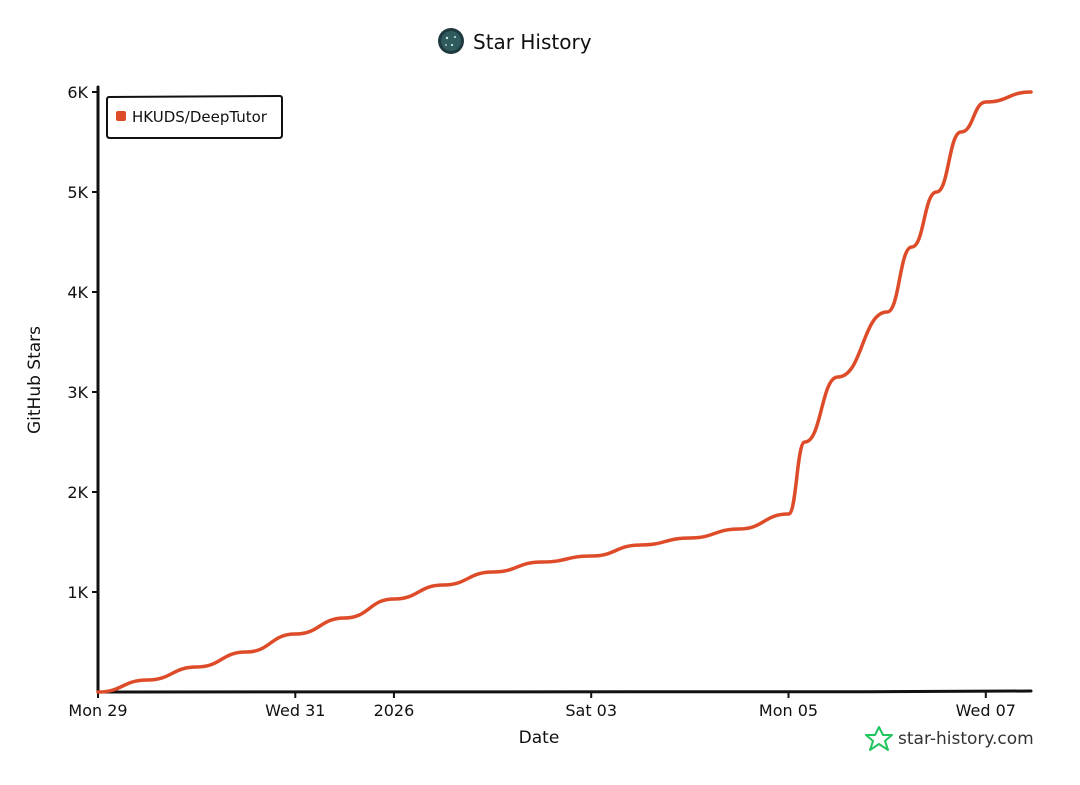 This screenshot has height=785, width=1080. I want to click on chart-header: Star History, so click(515, 41).